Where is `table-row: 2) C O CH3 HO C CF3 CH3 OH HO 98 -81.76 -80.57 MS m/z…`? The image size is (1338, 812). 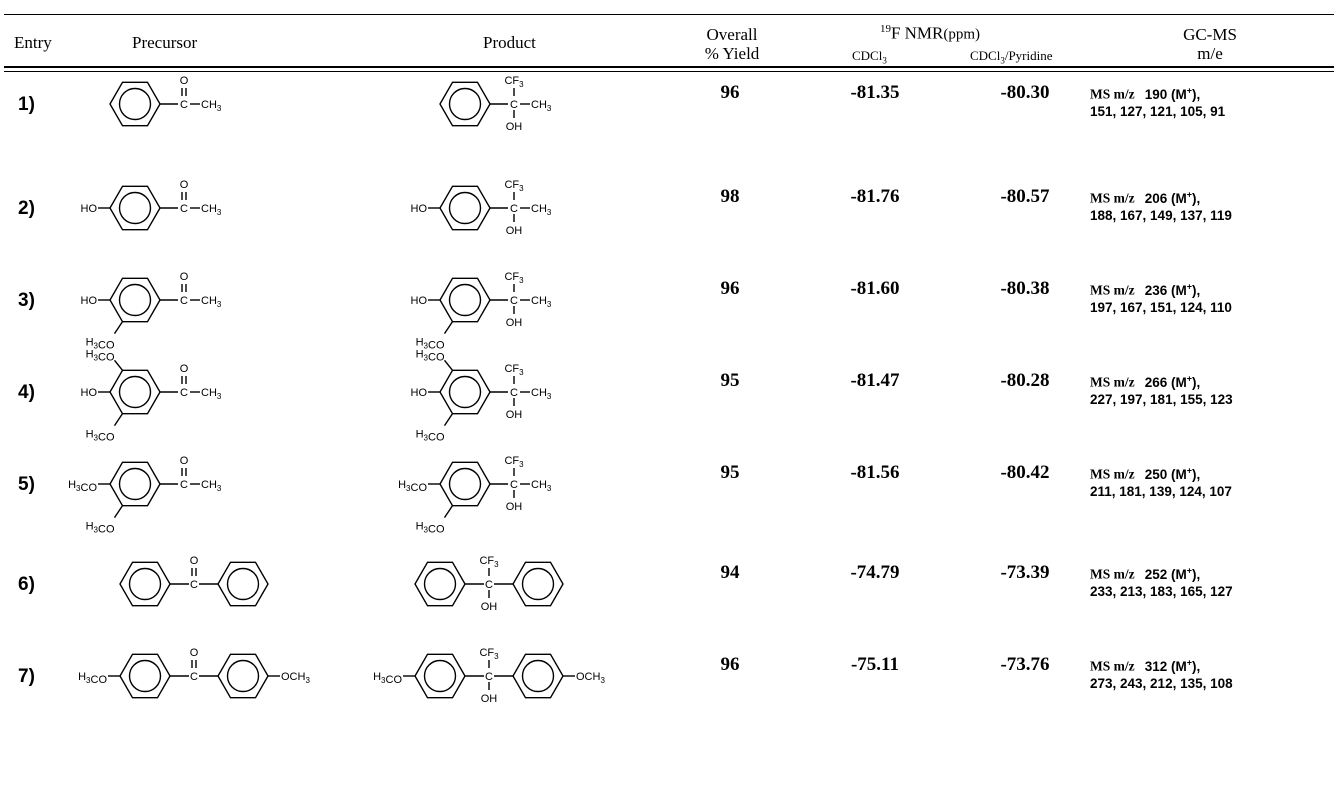 table-row: 2) C O CH3 HO C CF3 CH3 OH HO 98 -81.76 -80.57 MS m/z… is located at coordinates (669, 208).